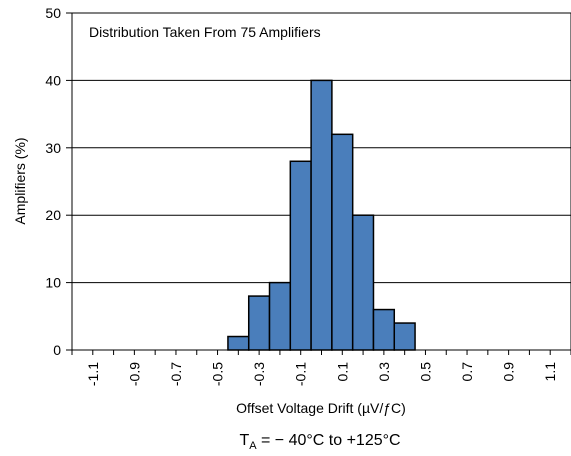 The height and width of the screenshot is (456, 571). What do you see at coordinates (134, 374) in the screenshot?
I see `x-tick-label: -0.9` at bounding box center [134, 374].